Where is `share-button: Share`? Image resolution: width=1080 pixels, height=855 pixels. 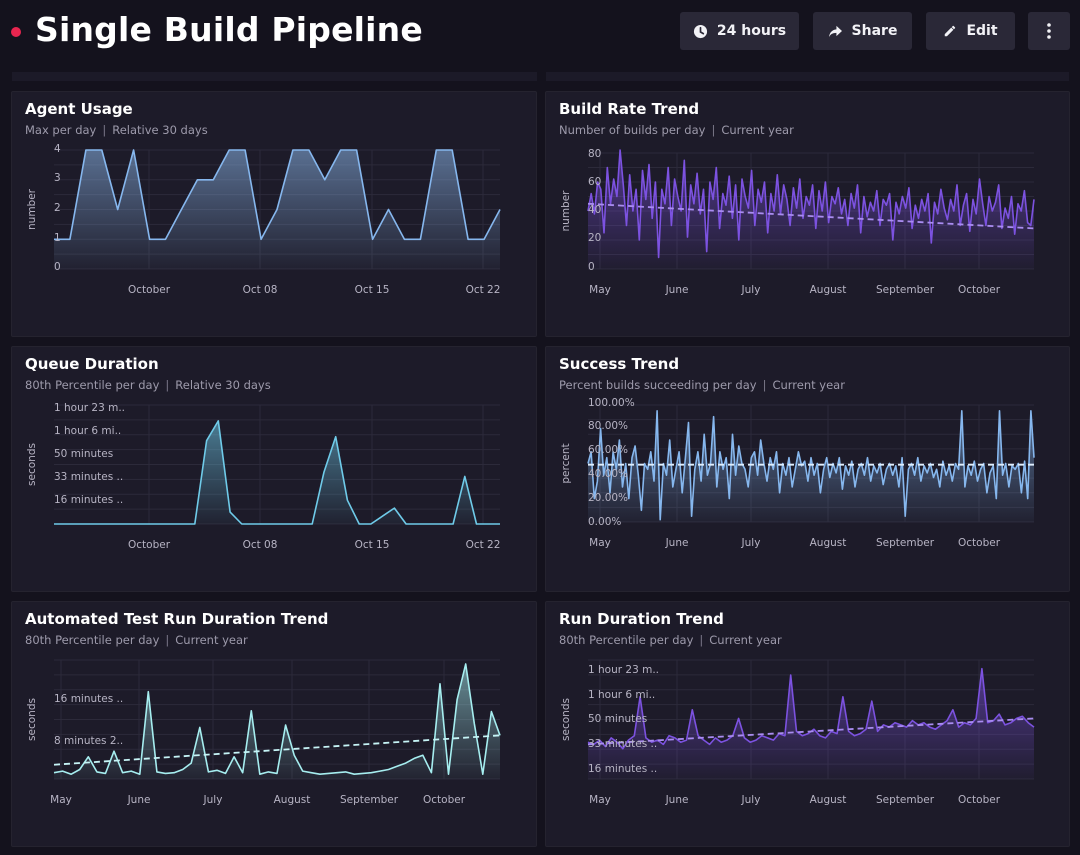 share-button: Share is located at coordinates (862, 31).